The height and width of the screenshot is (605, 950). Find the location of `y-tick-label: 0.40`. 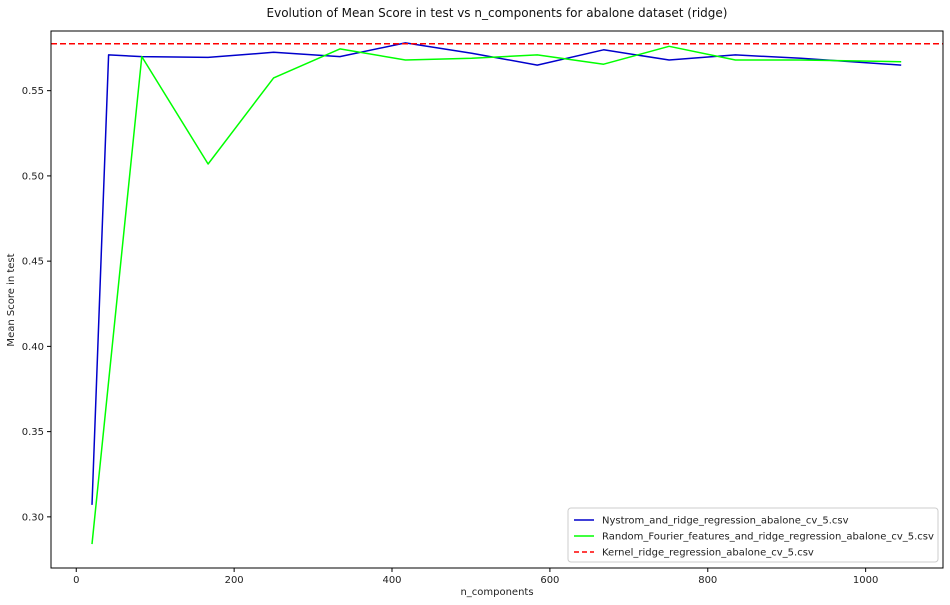

y-tick-label: 0.40 is located at coordinates (33, 347).